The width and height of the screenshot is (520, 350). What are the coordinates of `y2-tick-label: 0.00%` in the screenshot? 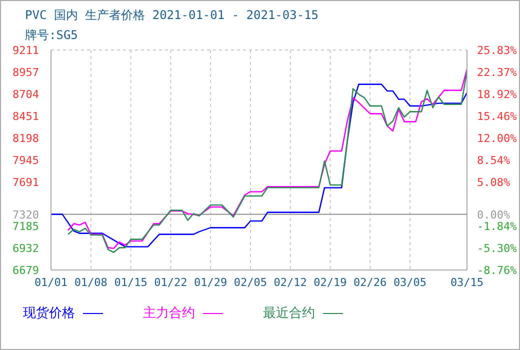 It's located at (493, 215).